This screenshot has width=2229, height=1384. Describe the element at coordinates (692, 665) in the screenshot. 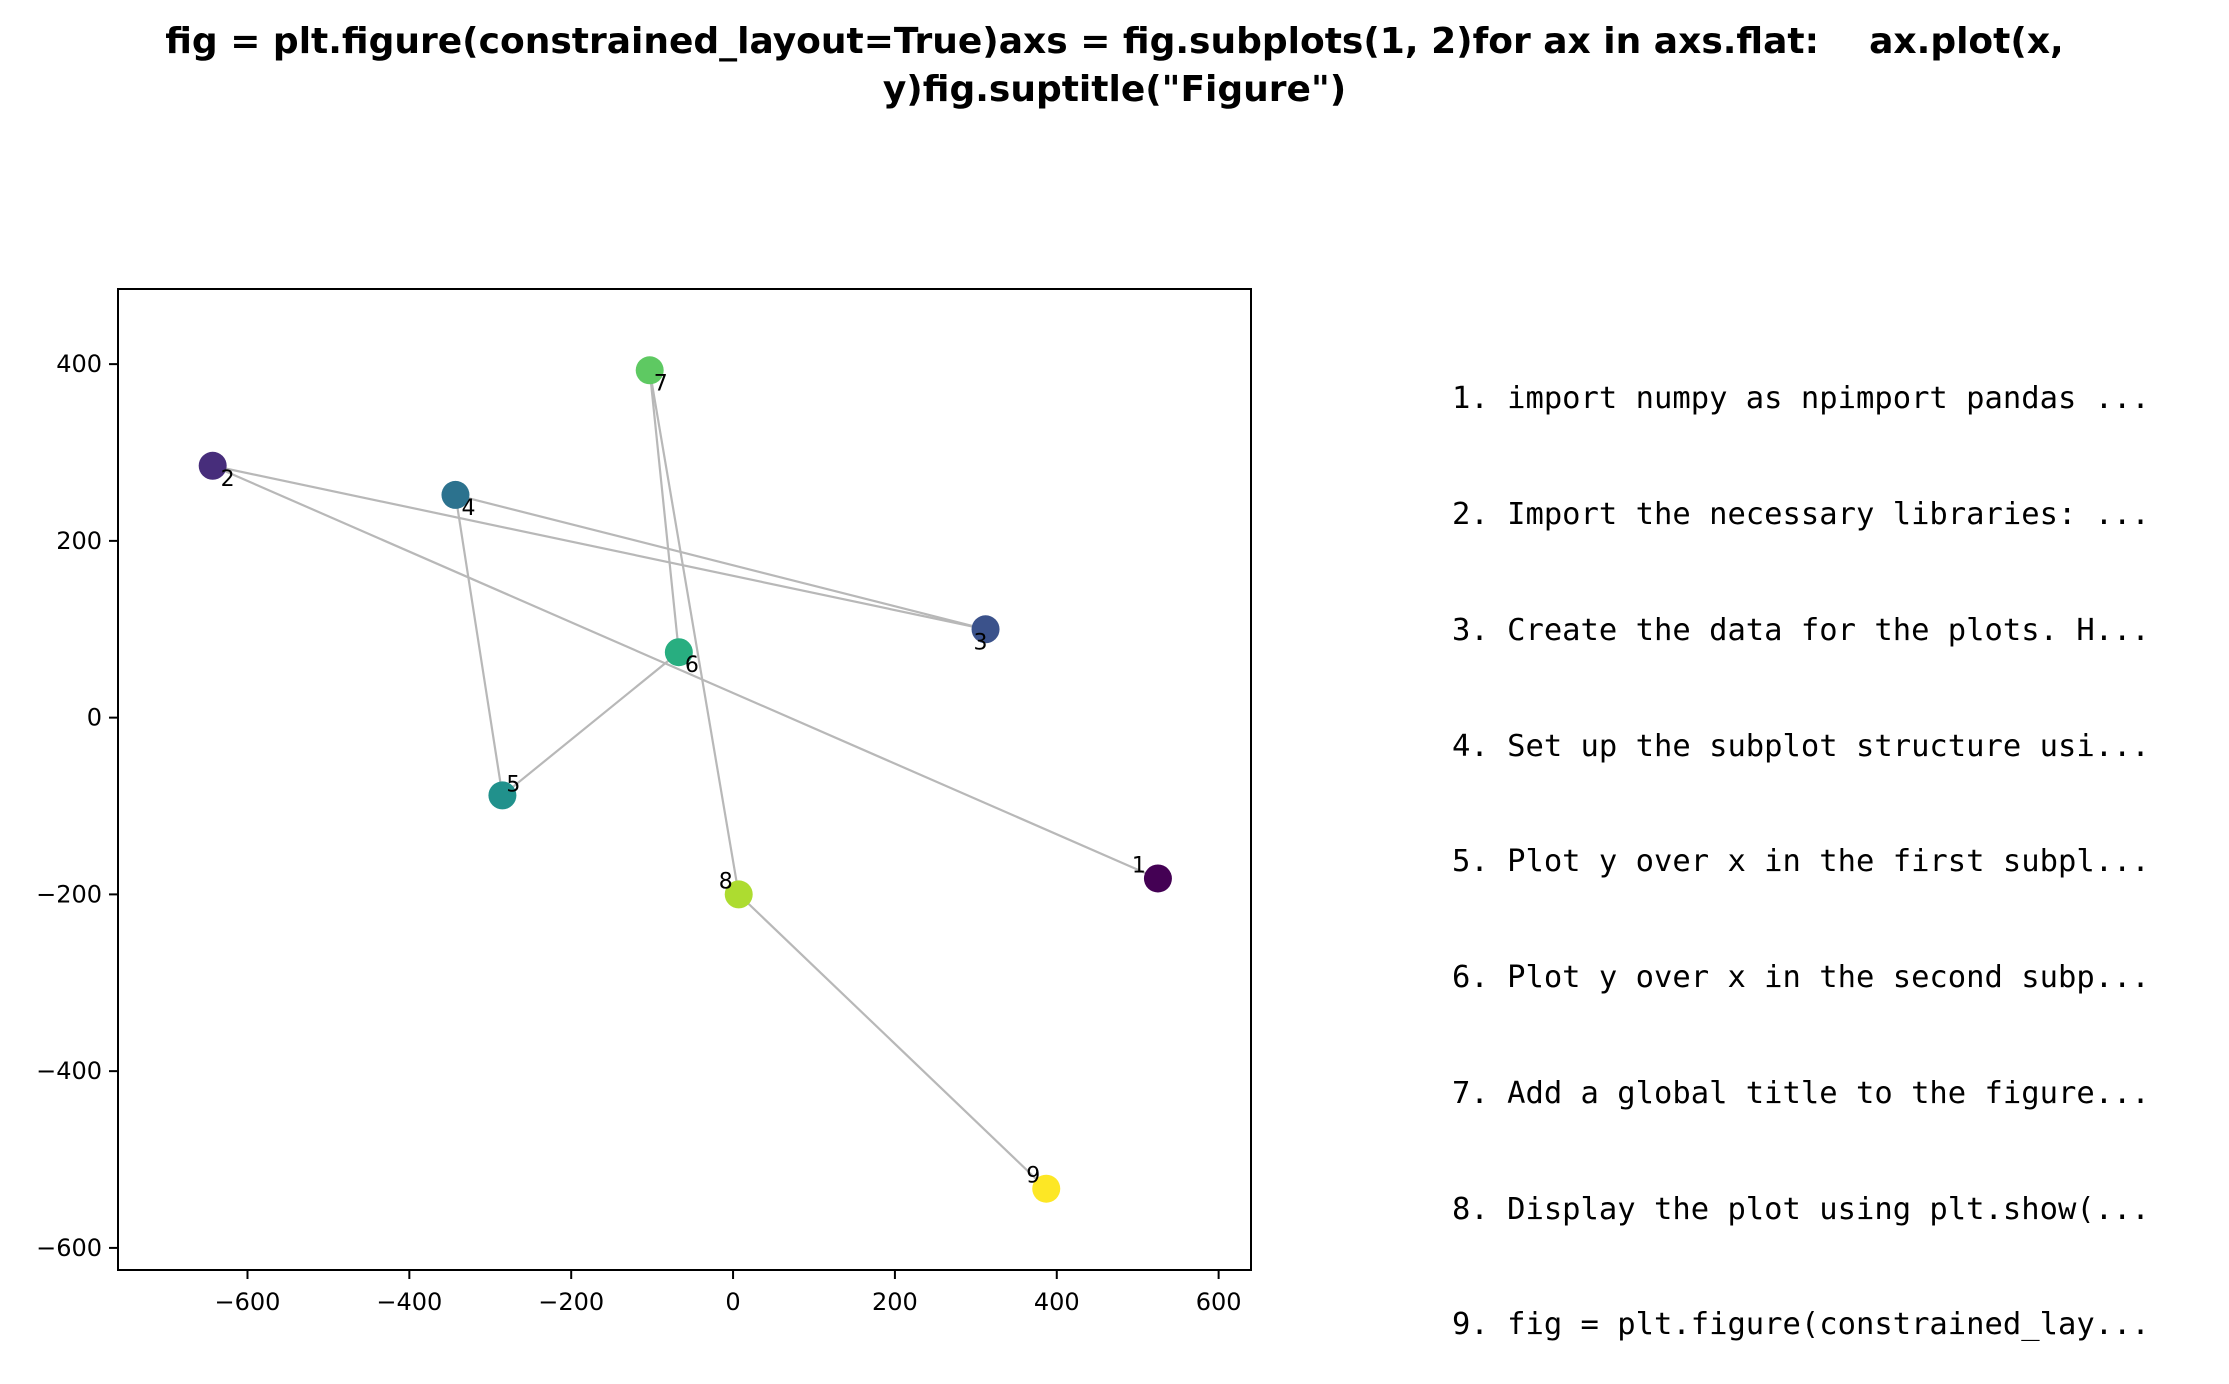

I see `point-label: 6` at that location.